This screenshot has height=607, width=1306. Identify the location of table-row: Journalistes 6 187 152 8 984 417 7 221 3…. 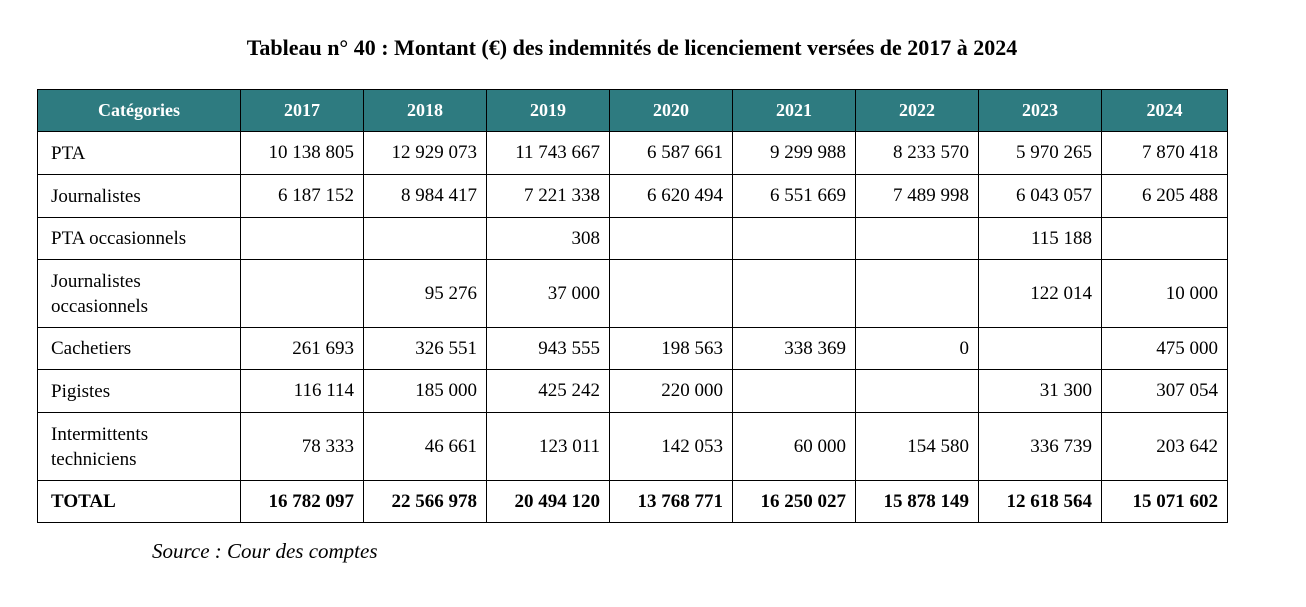
(632, 196).